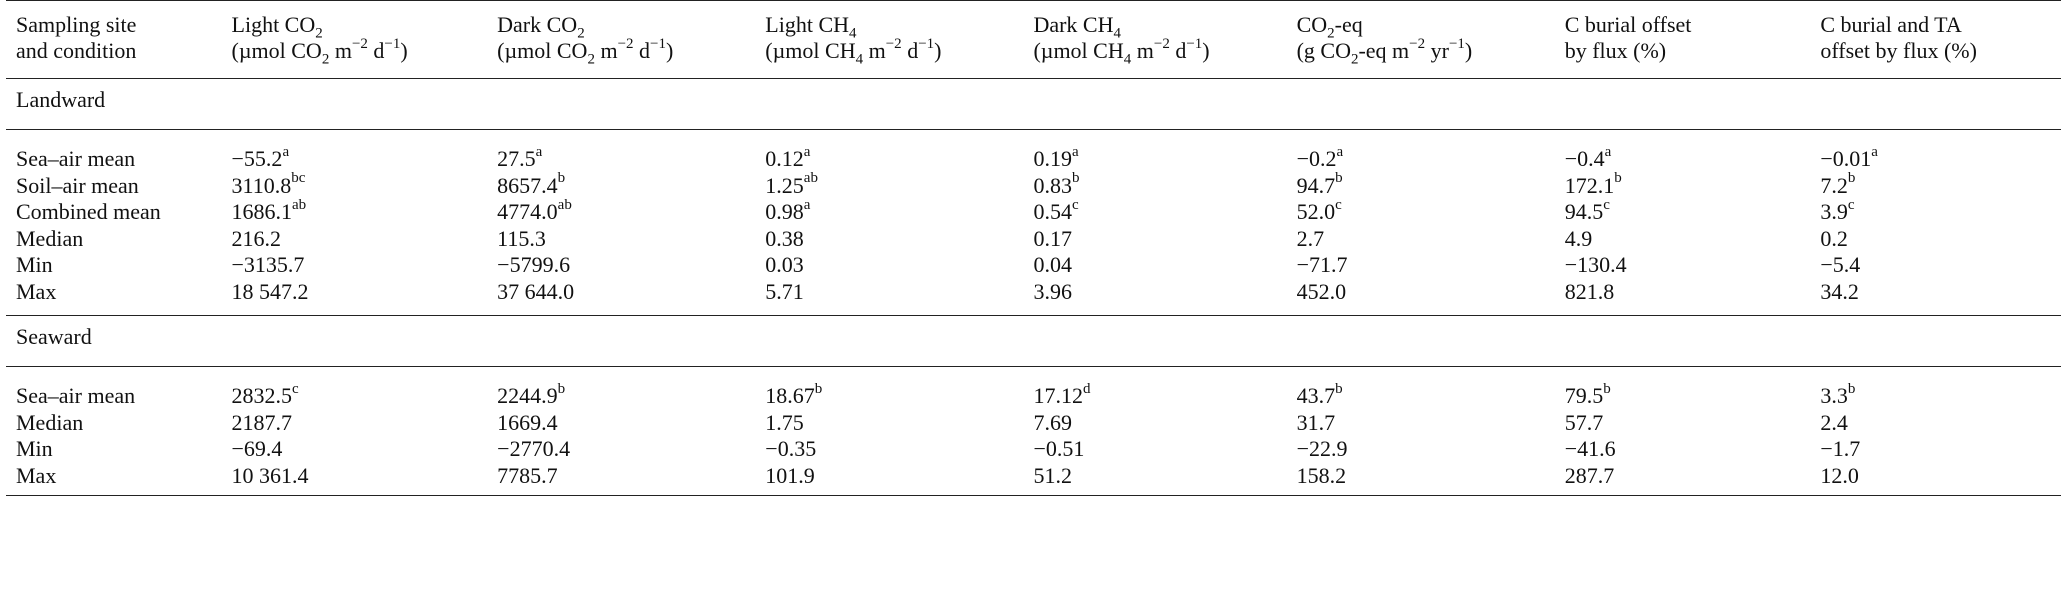 The image size is (2067, 589). Describe the element at coordinates (1316, 211) in the screenshot. I see `cell-value: 52.0` at that location.